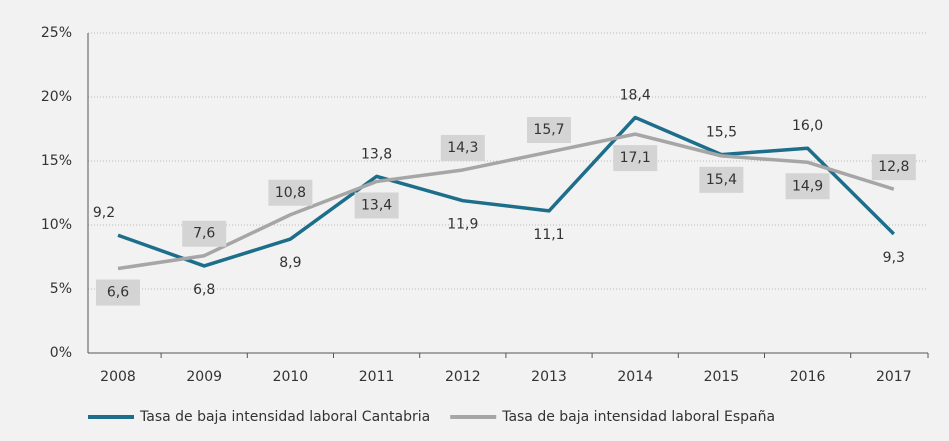 This screenshot has width=949, height=441. Describe the element at coordinates (56, 97) in the screenshot. I see `y-tick-label: 20%` at that location.